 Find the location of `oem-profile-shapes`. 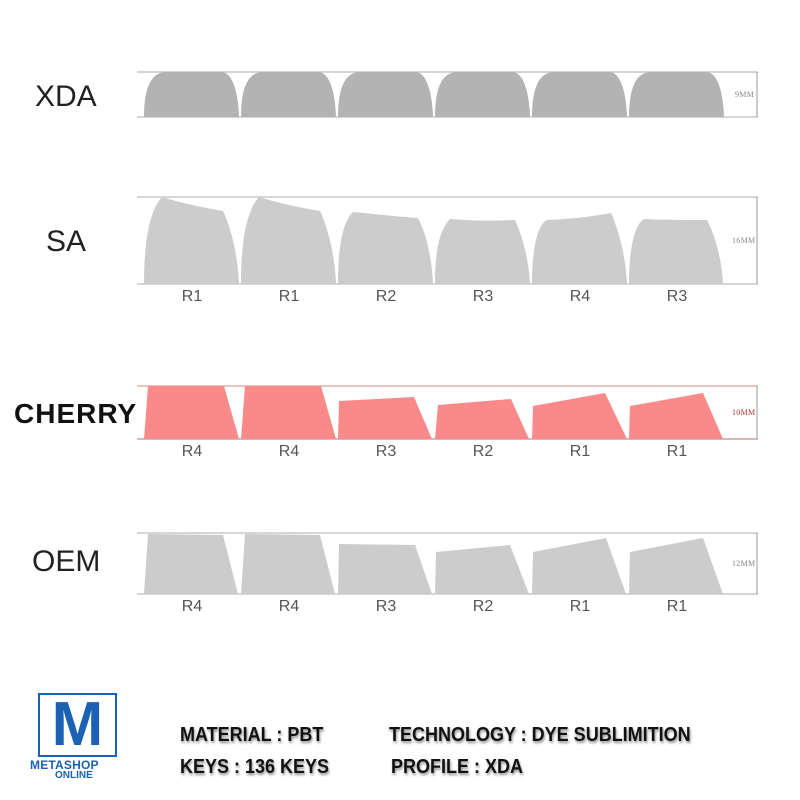

oem-profile-shapes is located at coordinates (447, 563).